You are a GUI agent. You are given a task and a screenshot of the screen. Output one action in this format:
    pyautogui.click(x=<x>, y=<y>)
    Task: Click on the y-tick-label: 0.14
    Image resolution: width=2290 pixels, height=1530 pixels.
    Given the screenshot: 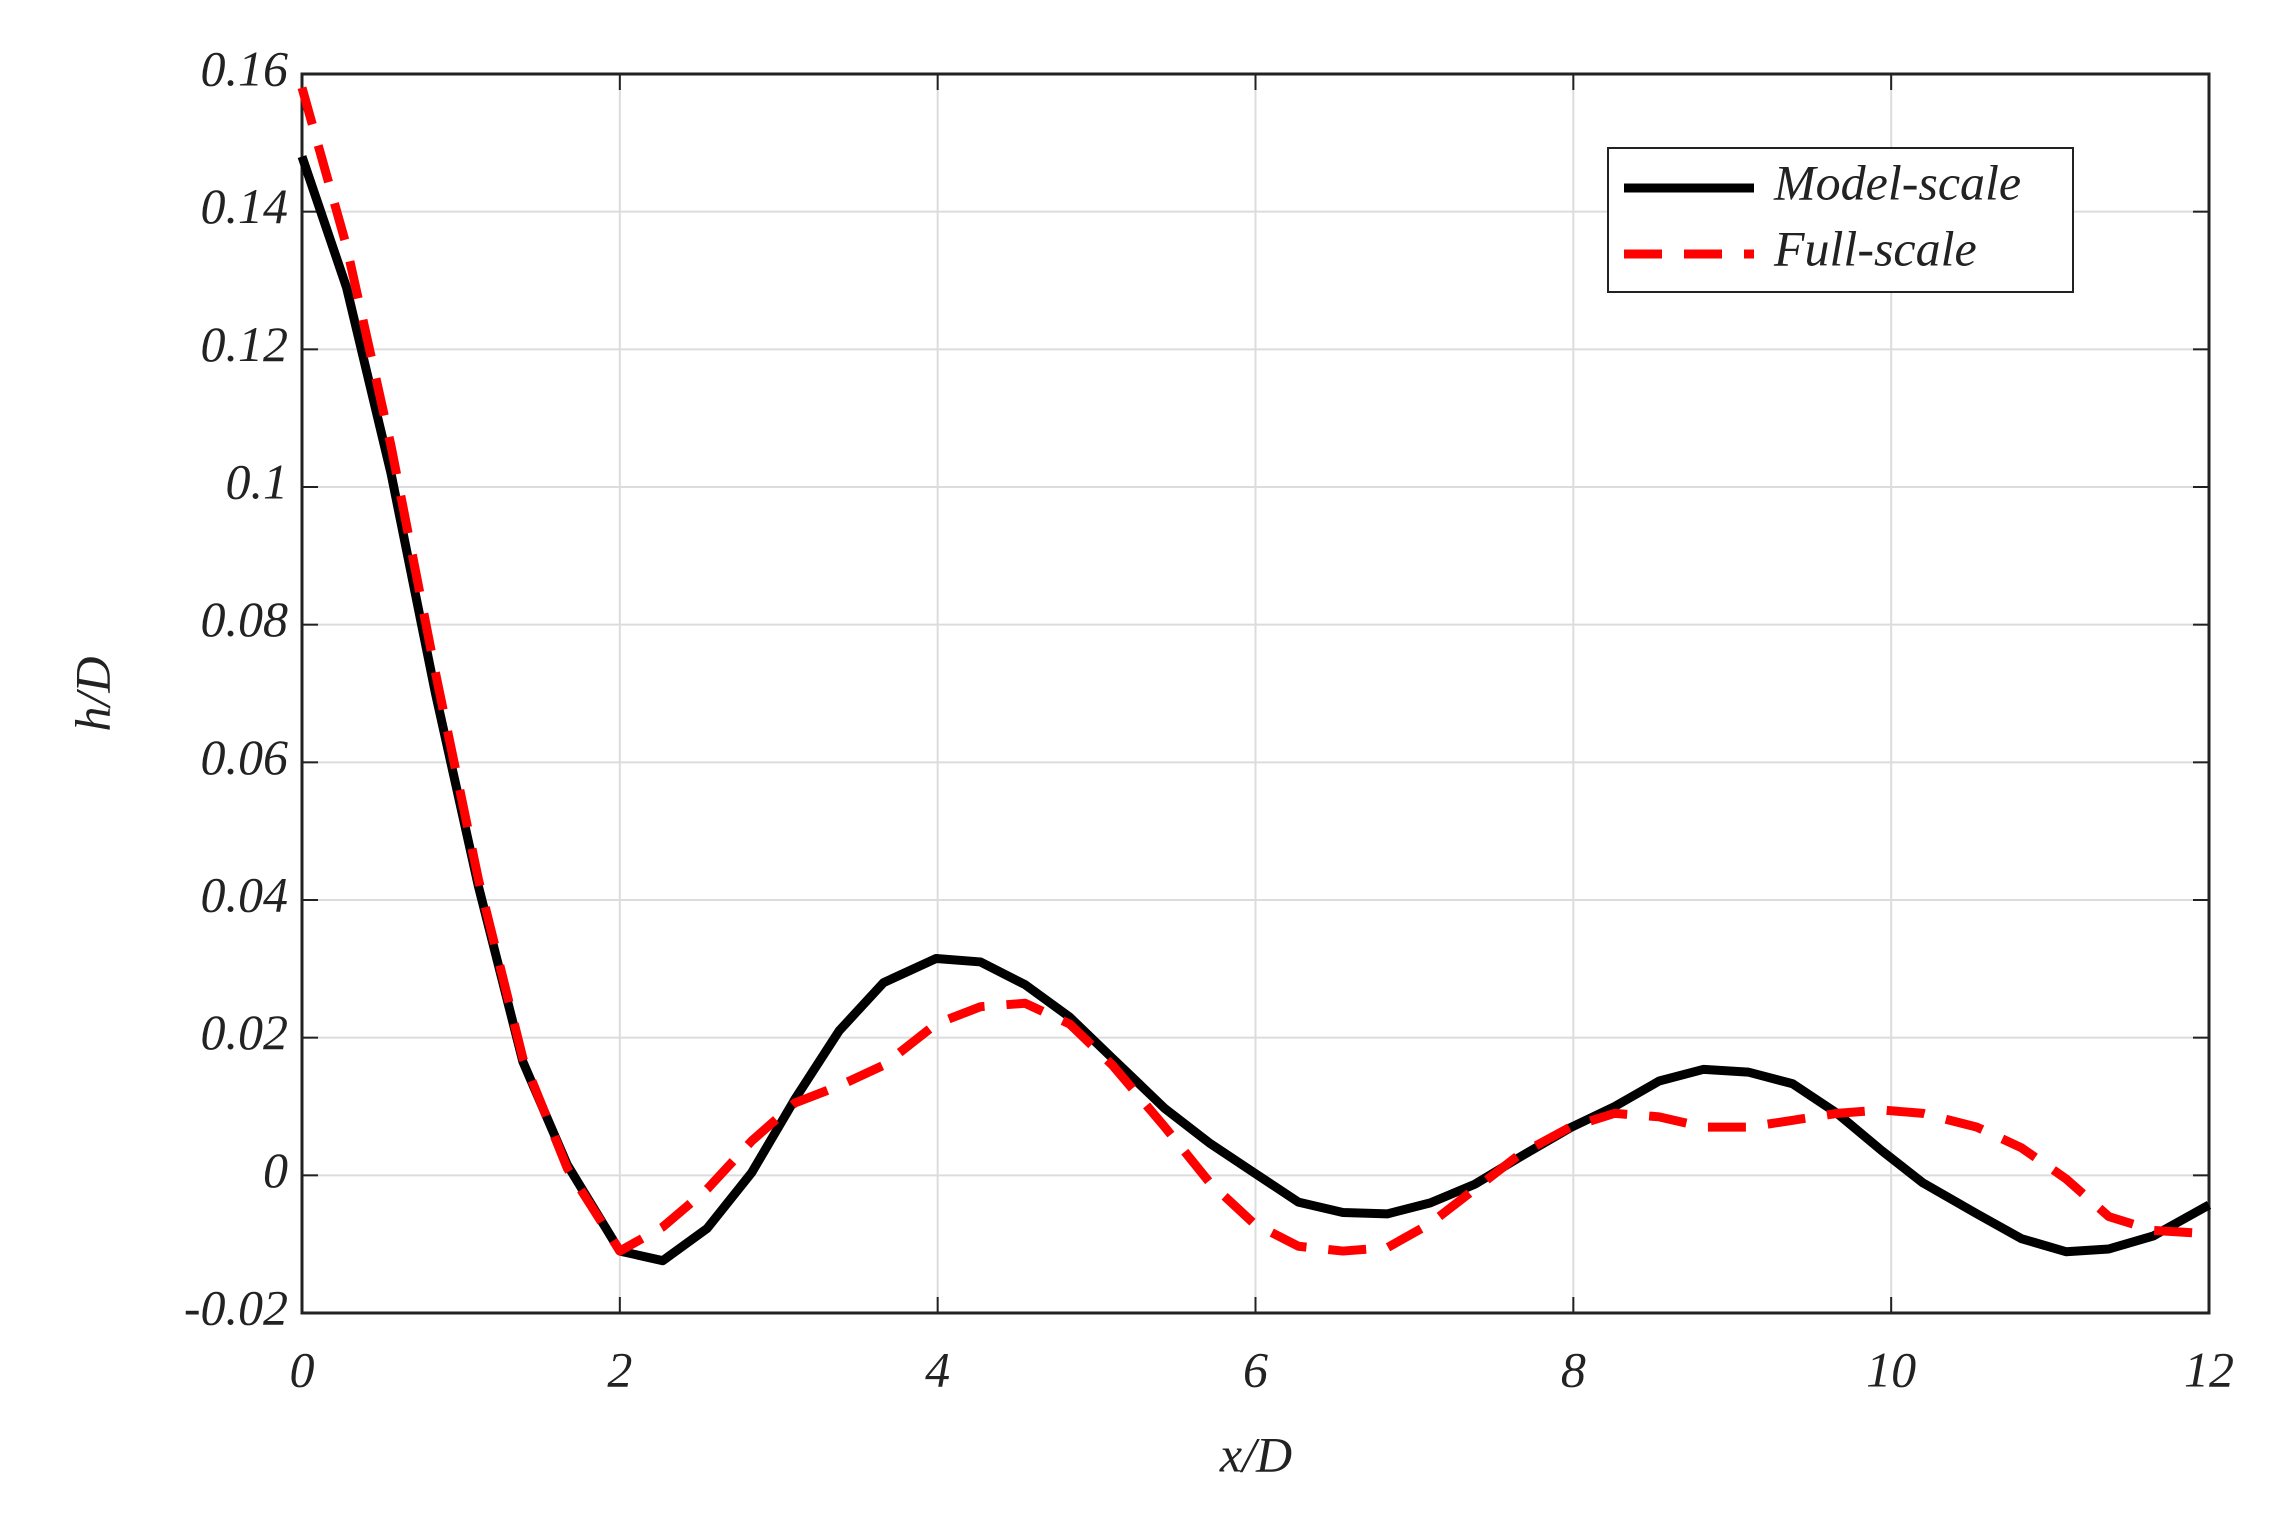 What is the action you would take?
    pyautogui.click(x=245, y=206)
    